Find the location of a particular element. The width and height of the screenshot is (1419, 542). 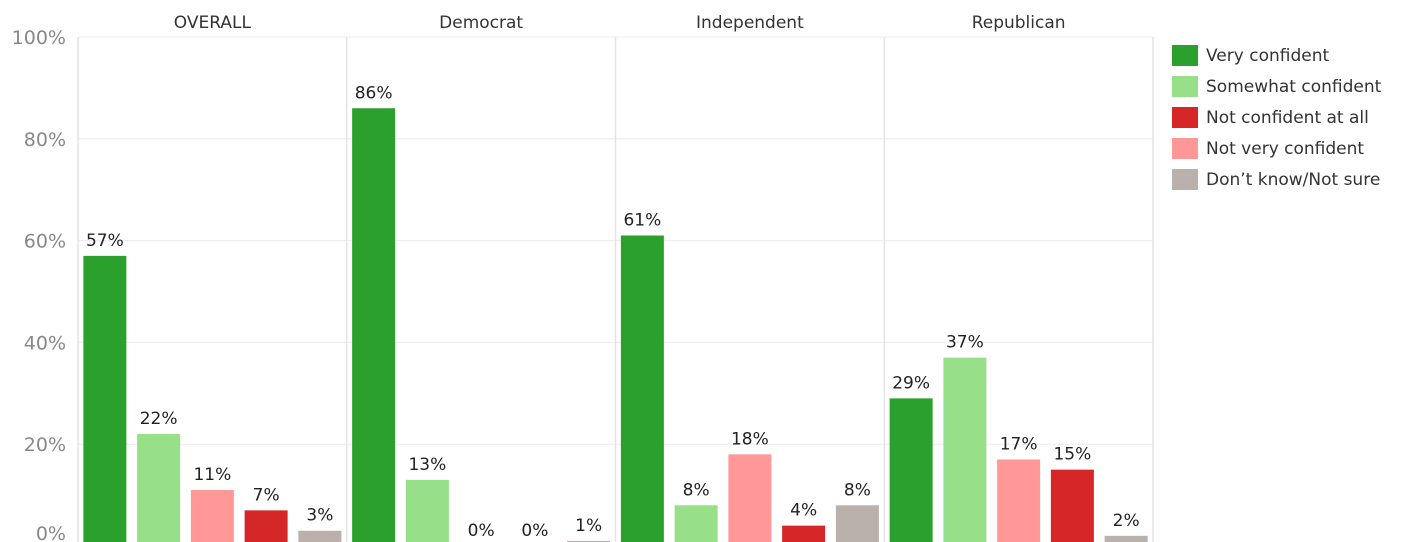

y-tick-label: 100% is located at coordinates (39, 38).